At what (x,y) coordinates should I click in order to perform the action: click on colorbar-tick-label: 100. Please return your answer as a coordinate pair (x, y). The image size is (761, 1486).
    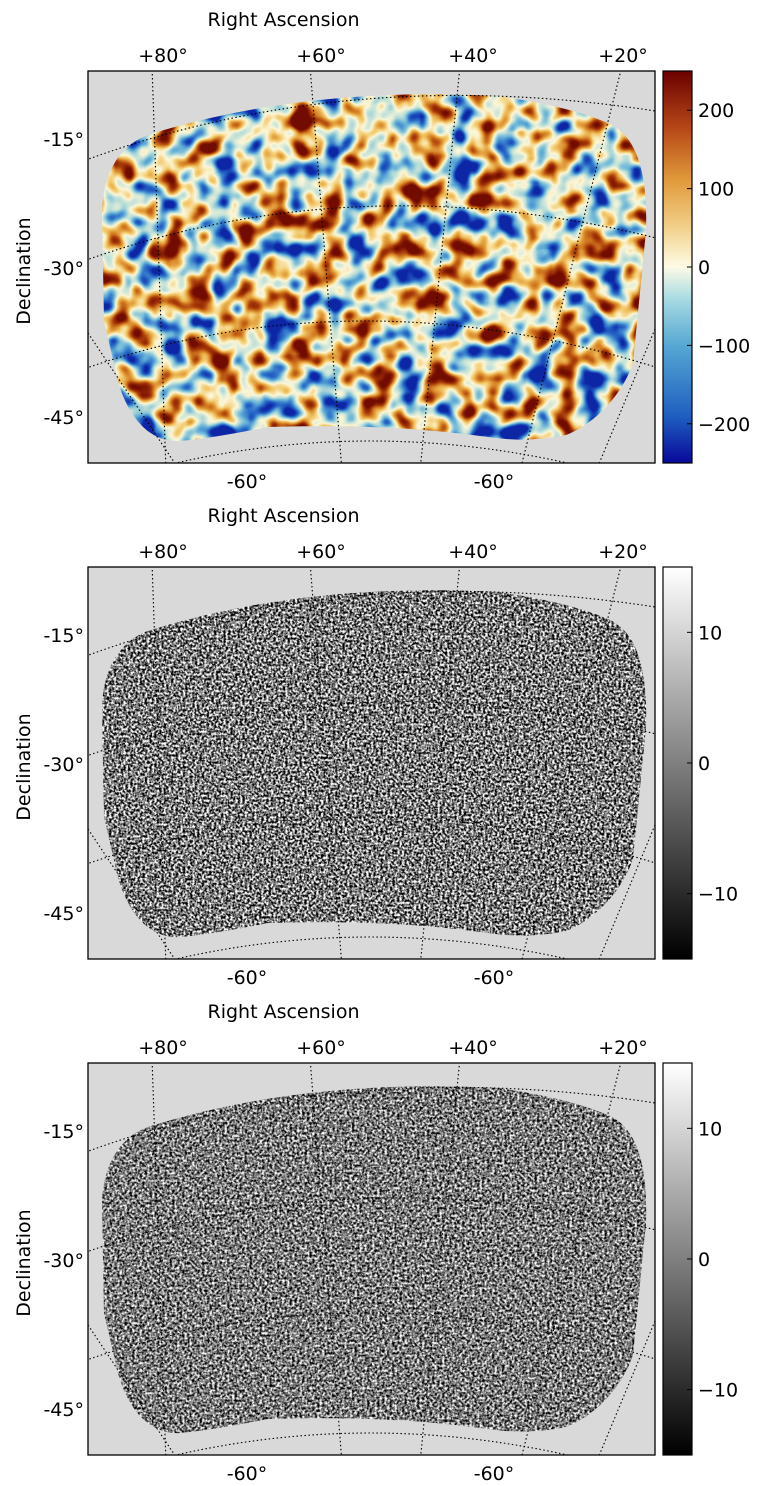
    Looking at the image, I should click on (716, 190).